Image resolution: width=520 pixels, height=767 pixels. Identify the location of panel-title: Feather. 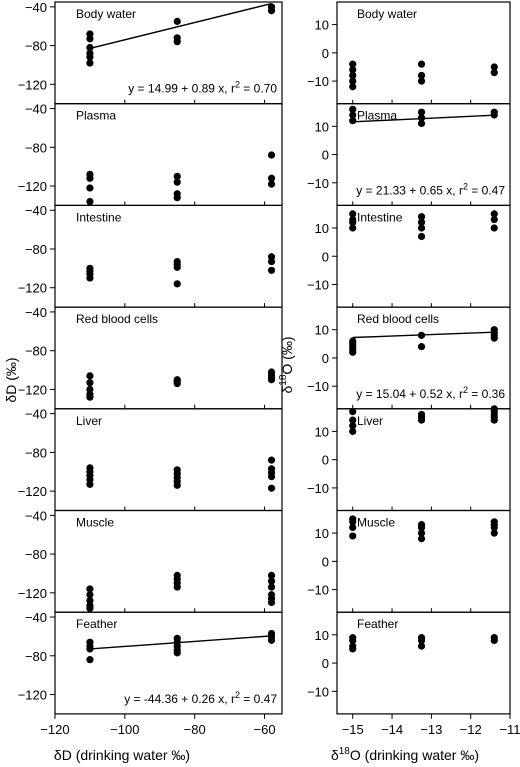
(377, 624).